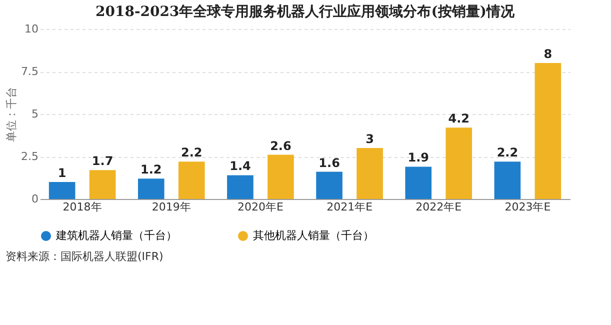 This screenshot has height=325, width=611. What do you see at coordinates (329, 163) in the screenshot?
I see `data-label: 1.6` at bounding box center [329, 163].